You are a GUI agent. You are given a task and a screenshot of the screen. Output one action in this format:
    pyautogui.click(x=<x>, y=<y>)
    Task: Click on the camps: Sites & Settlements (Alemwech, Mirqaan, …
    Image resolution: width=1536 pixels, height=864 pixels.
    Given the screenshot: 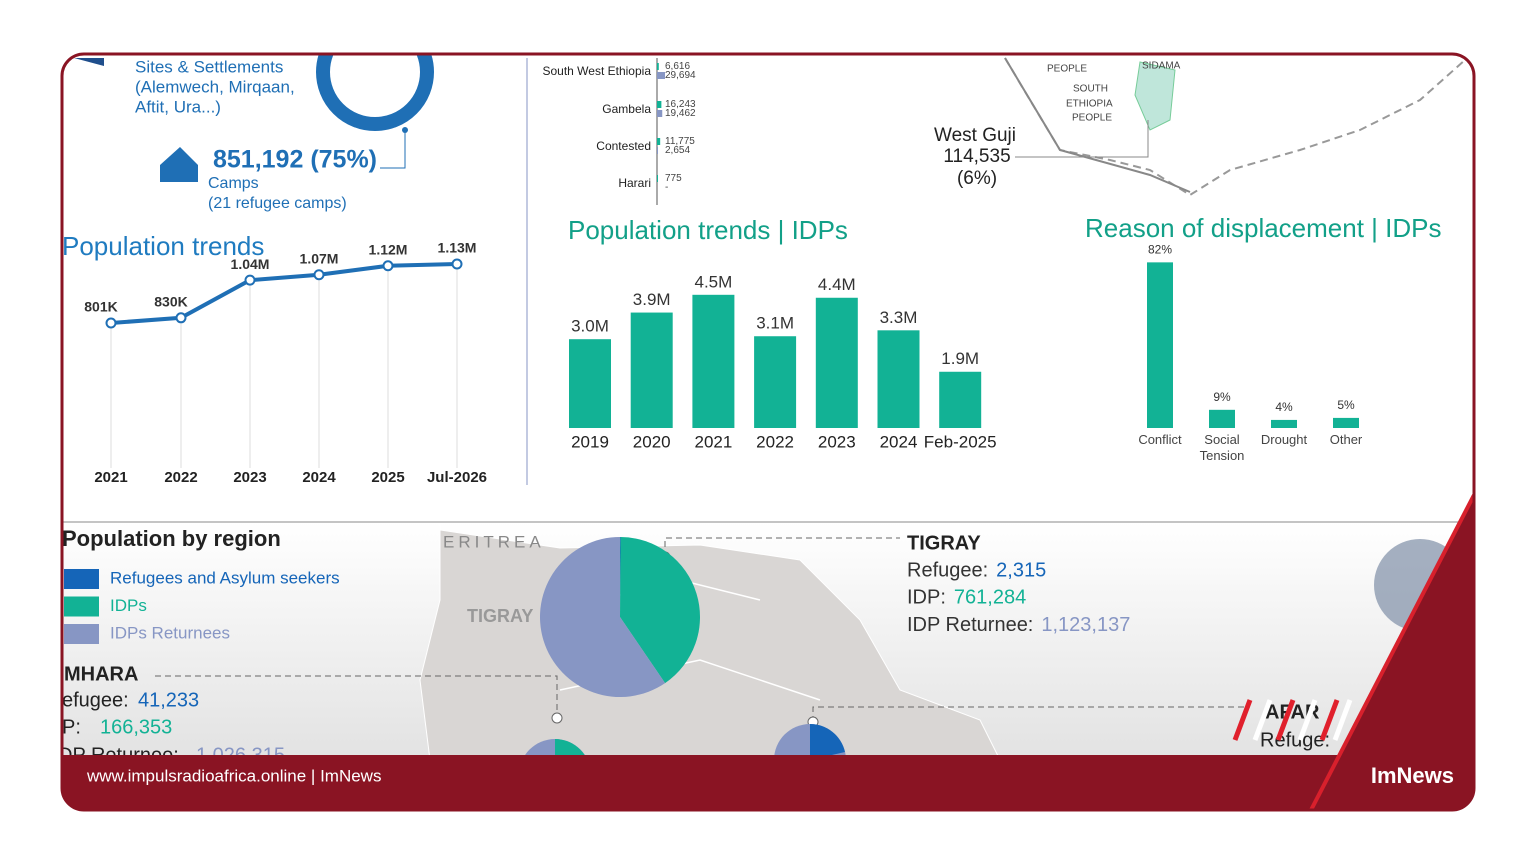 What is the action you would take?
    pyautogui.click(x=256, y=134)
    